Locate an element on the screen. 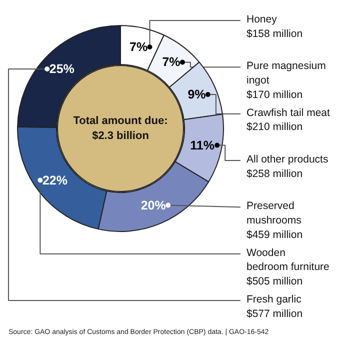 The width and height of the screenshot is (343, 347). data-label: 25% is located at coordinates (61, 69).